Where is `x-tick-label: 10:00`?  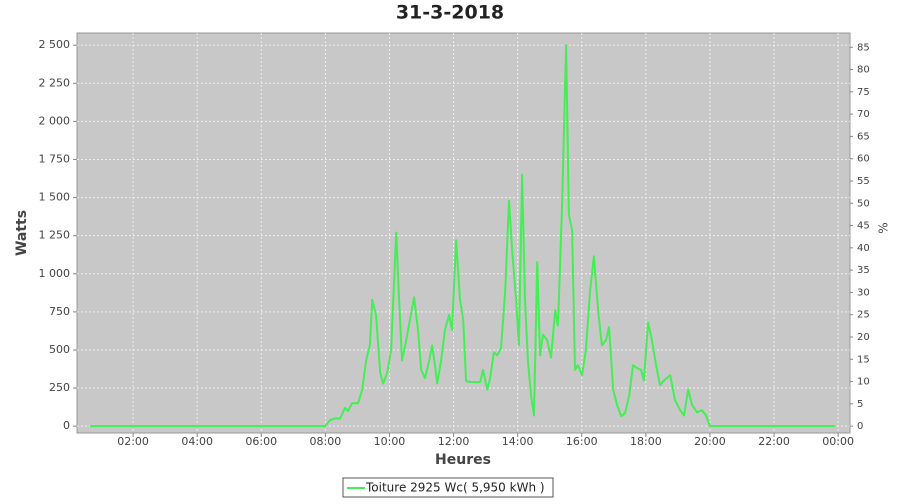 x-tick-label: 10:00 is located at coordinates (390, 441).